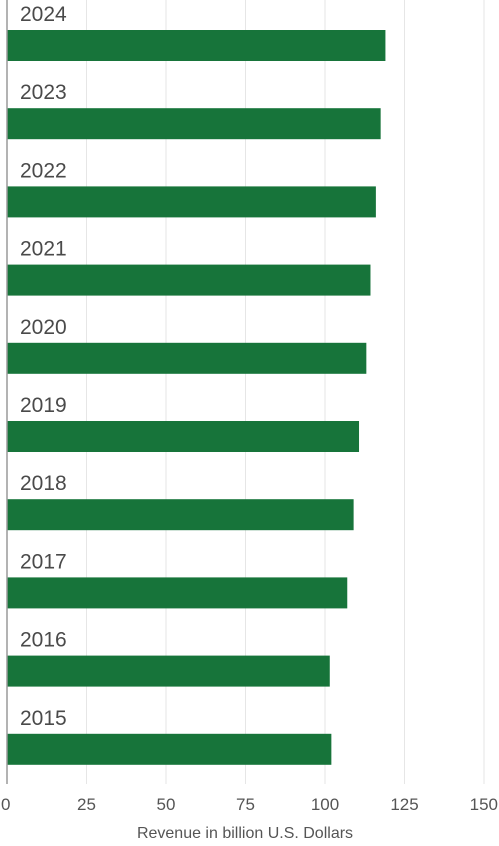 Image resolution: width=499 pixels, height=846 pixels. What do you see at coordinates (187, 358) in the screenshot?
I see `bar-2020` at bounding box center [187, 358].